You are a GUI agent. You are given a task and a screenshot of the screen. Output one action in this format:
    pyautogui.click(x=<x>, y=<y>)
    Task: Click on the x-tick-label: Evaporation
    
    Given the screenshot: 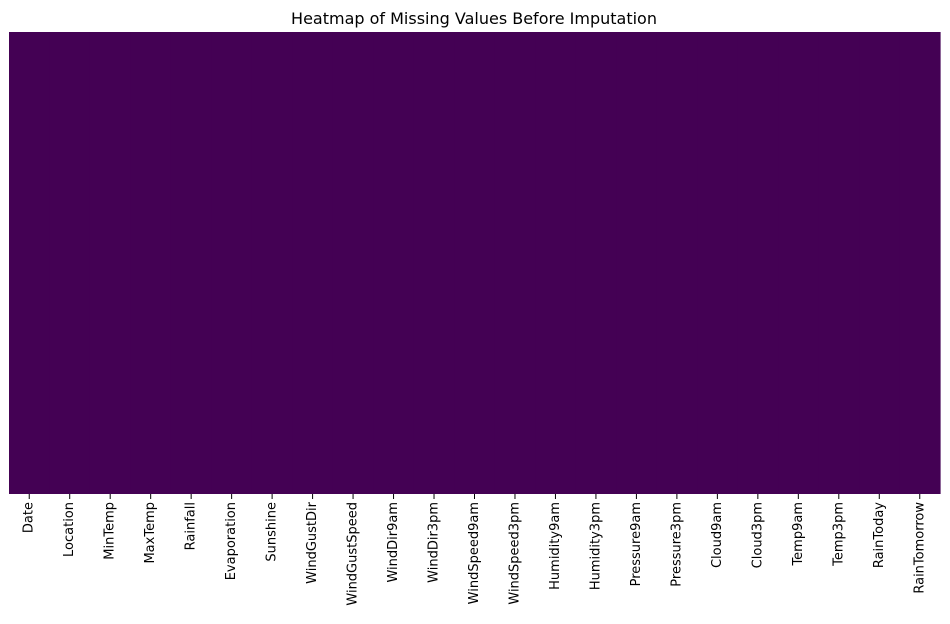 What is the action you would take?
    pyautogui.click(x=231, y=541)
    